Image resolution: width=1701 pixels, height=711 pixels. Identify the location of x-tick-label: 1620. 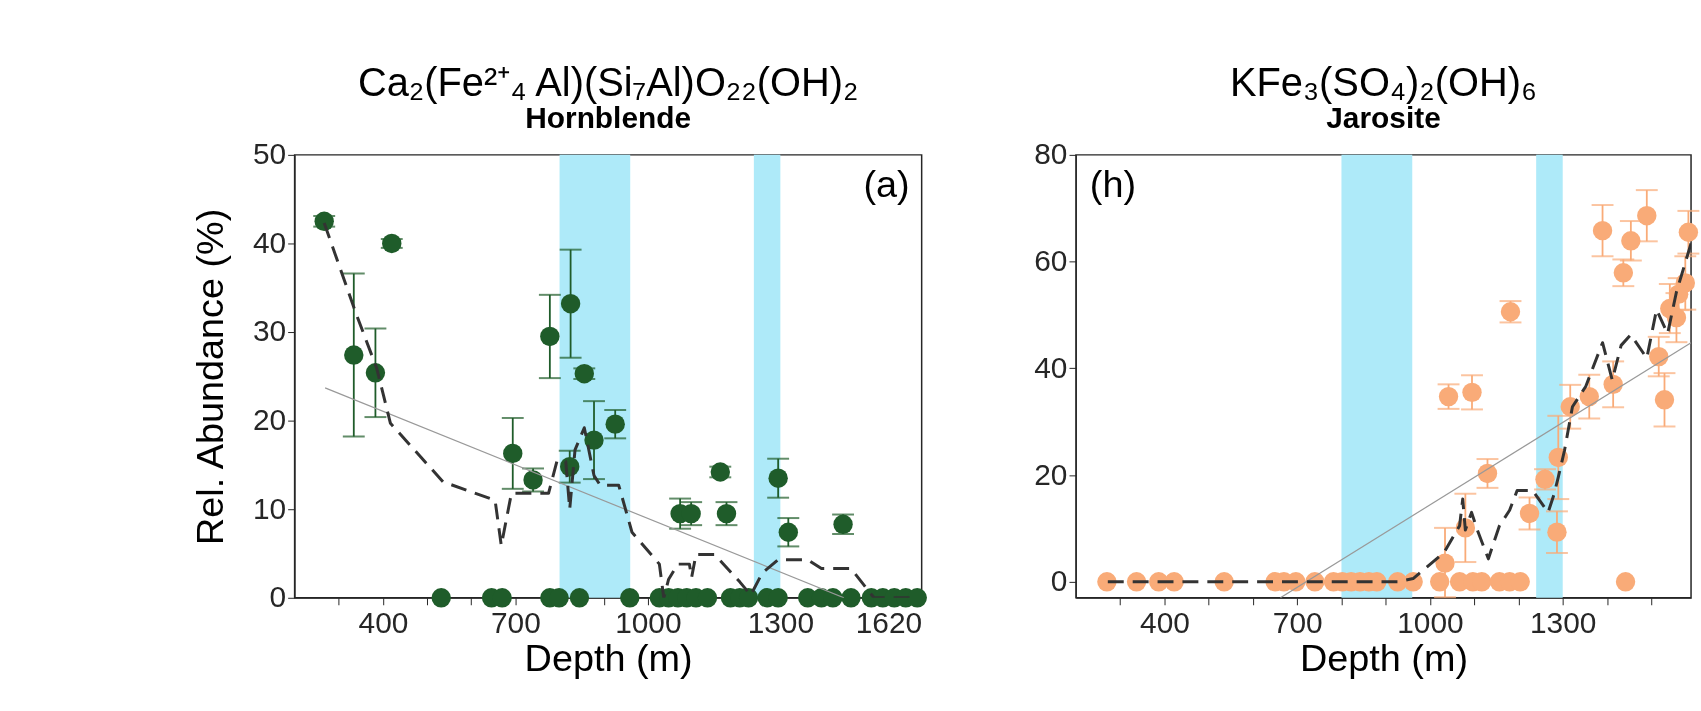
(889, 623).